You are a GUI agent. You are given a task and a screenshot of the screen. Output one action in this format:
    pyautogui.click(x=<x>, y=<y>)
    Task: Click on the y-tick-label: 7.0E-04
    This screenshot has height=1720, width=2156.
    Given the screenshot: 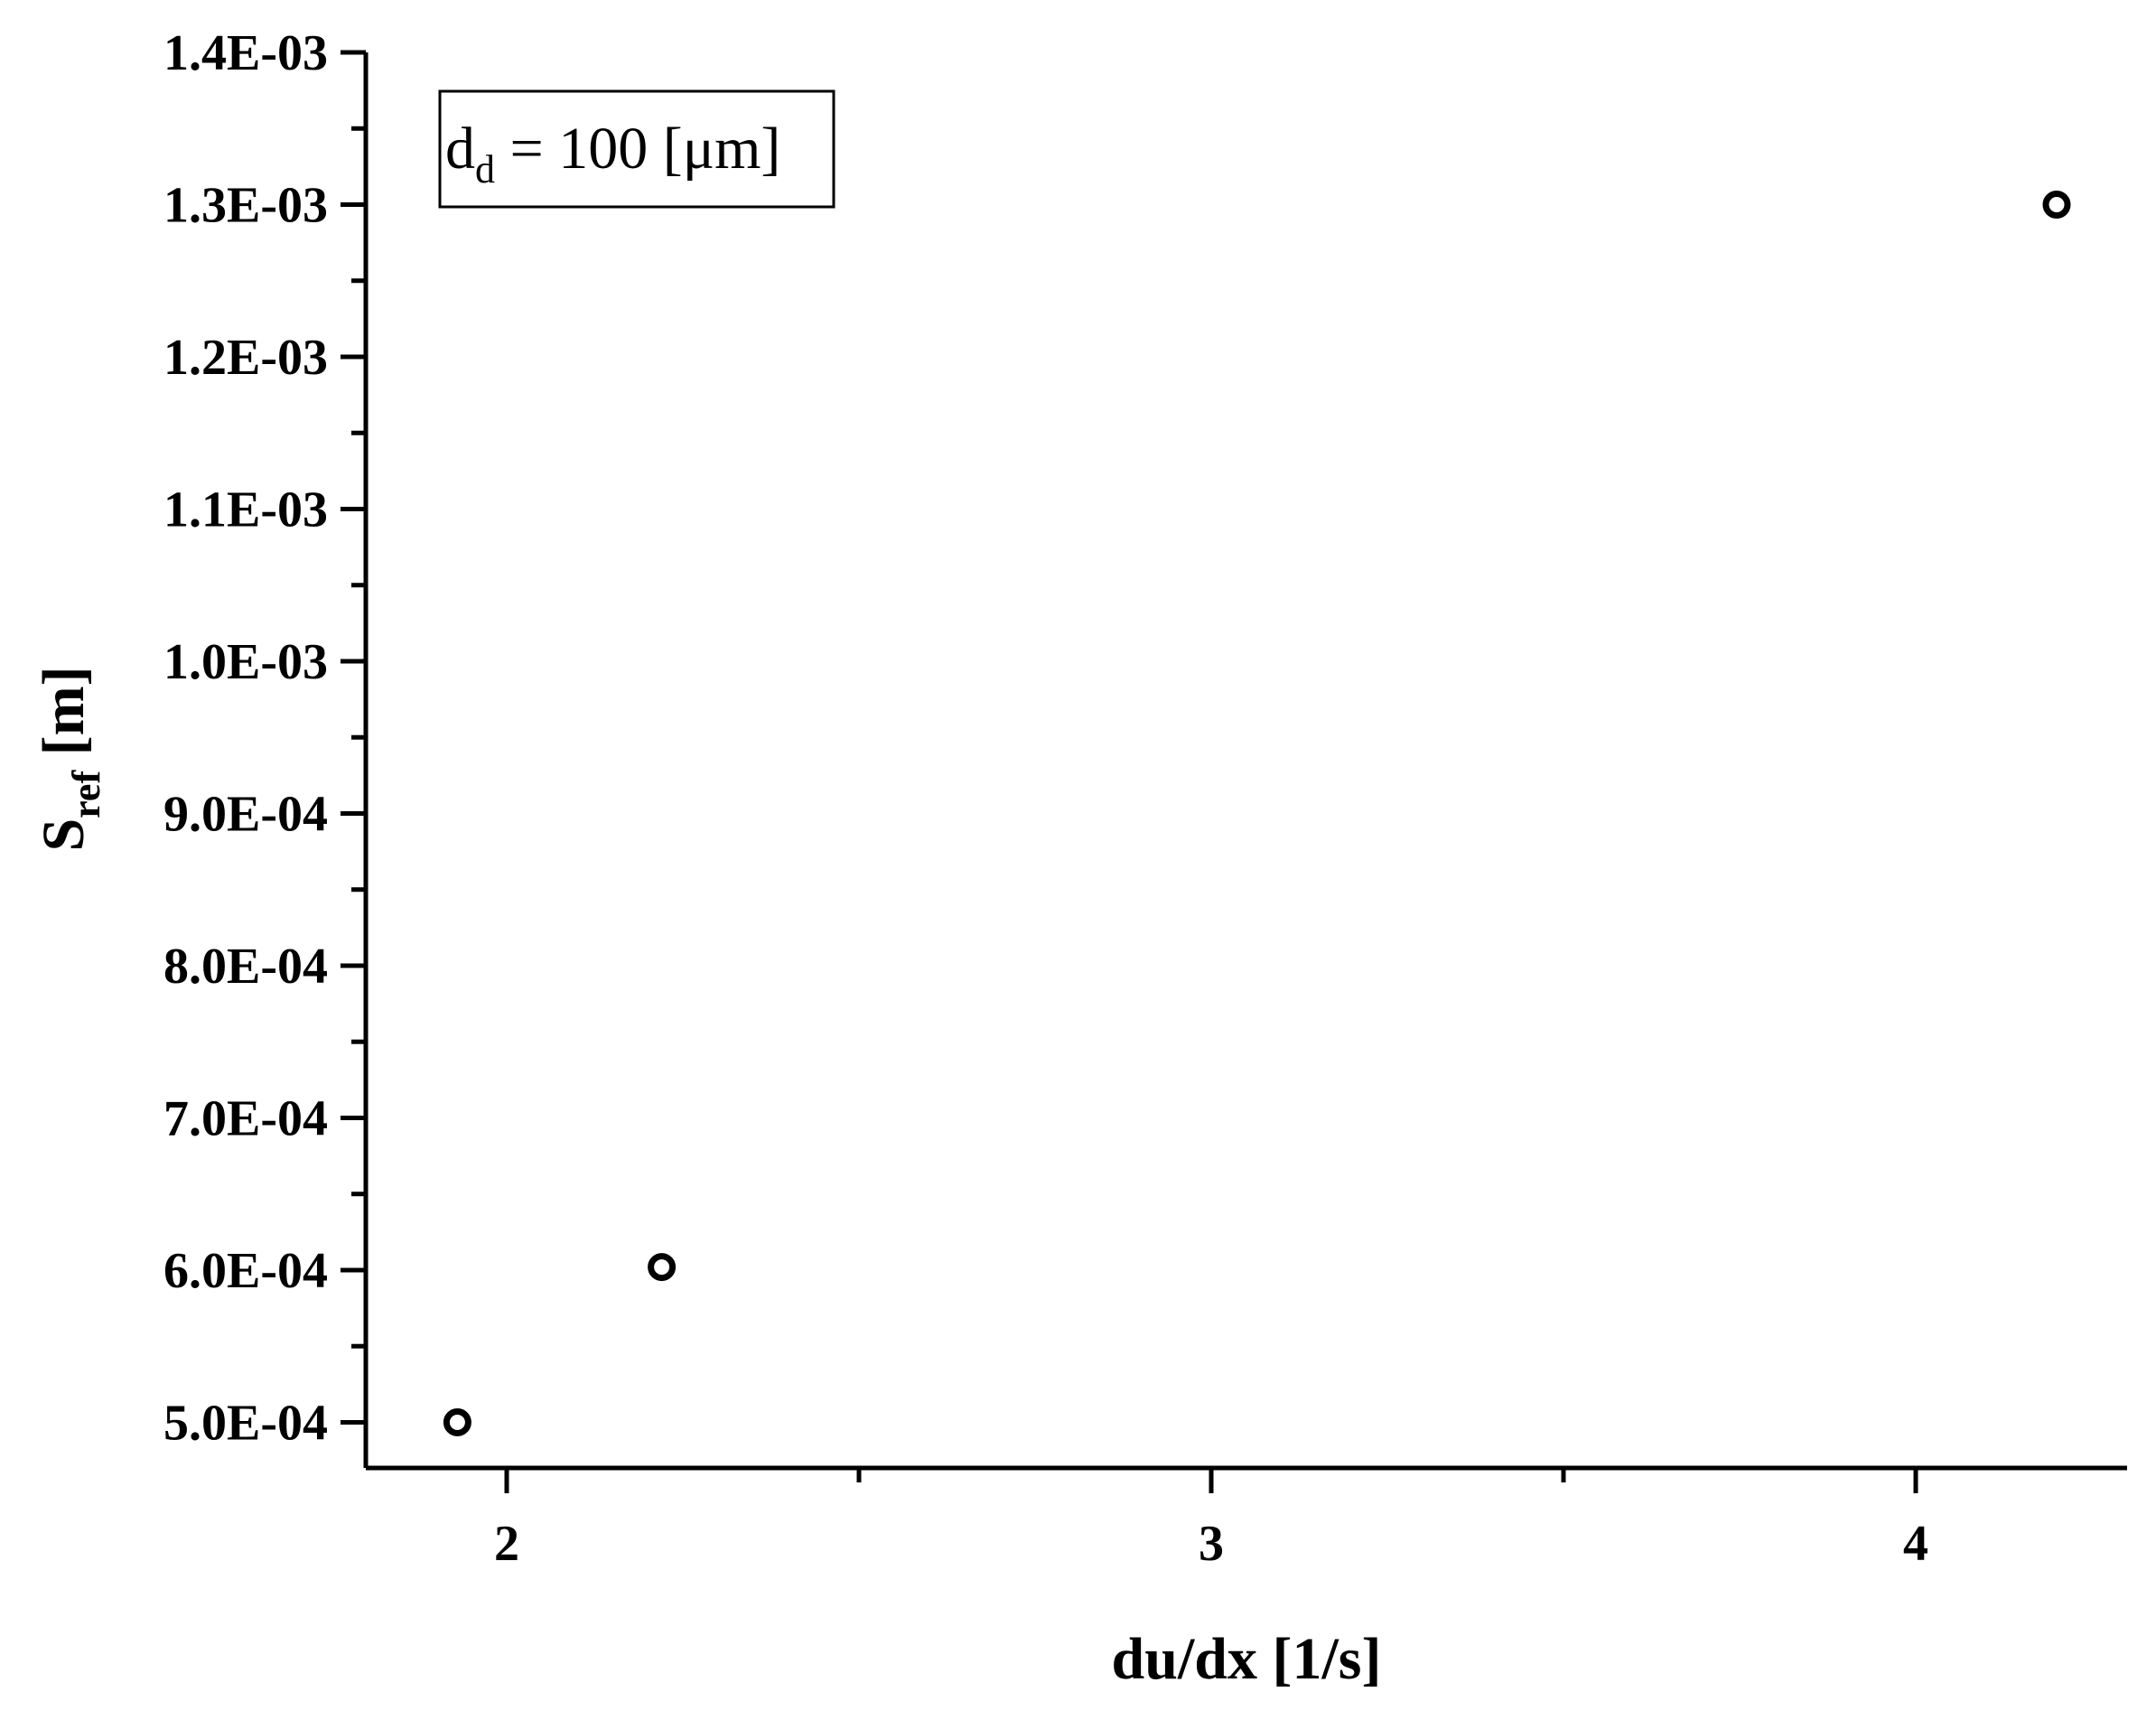 What is the action you would take?
    pyautogui.click(x=245, y=1118)
    